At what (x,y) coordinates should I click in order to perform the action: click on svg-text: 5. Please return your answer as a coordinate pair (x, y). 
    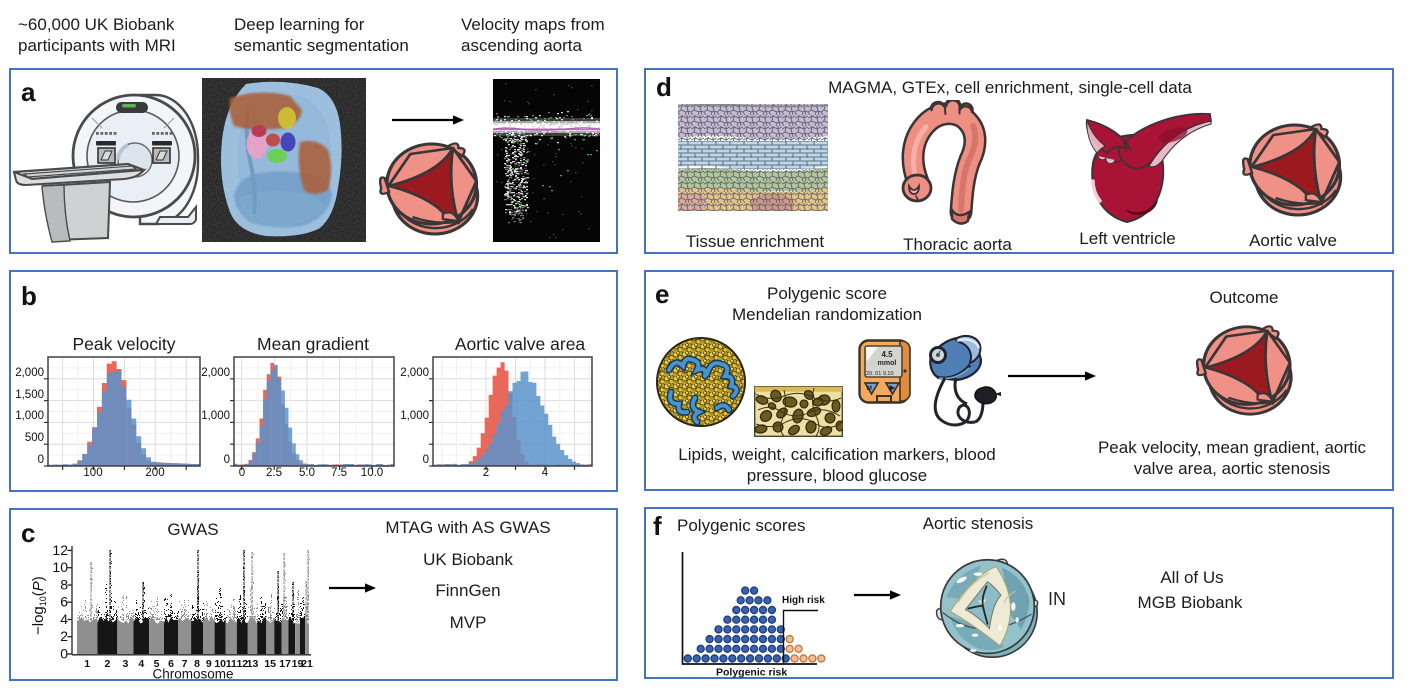
    Looking at the image, I should click on (157, 664).